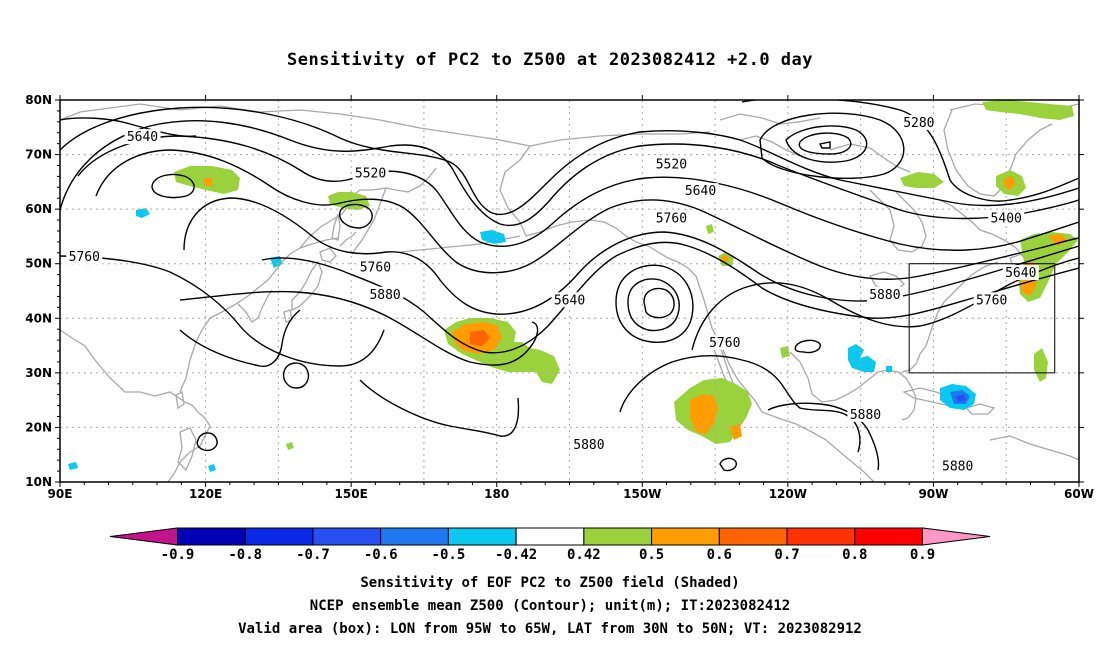  I want to click on coastline-kamchatka, so click(369, 221).